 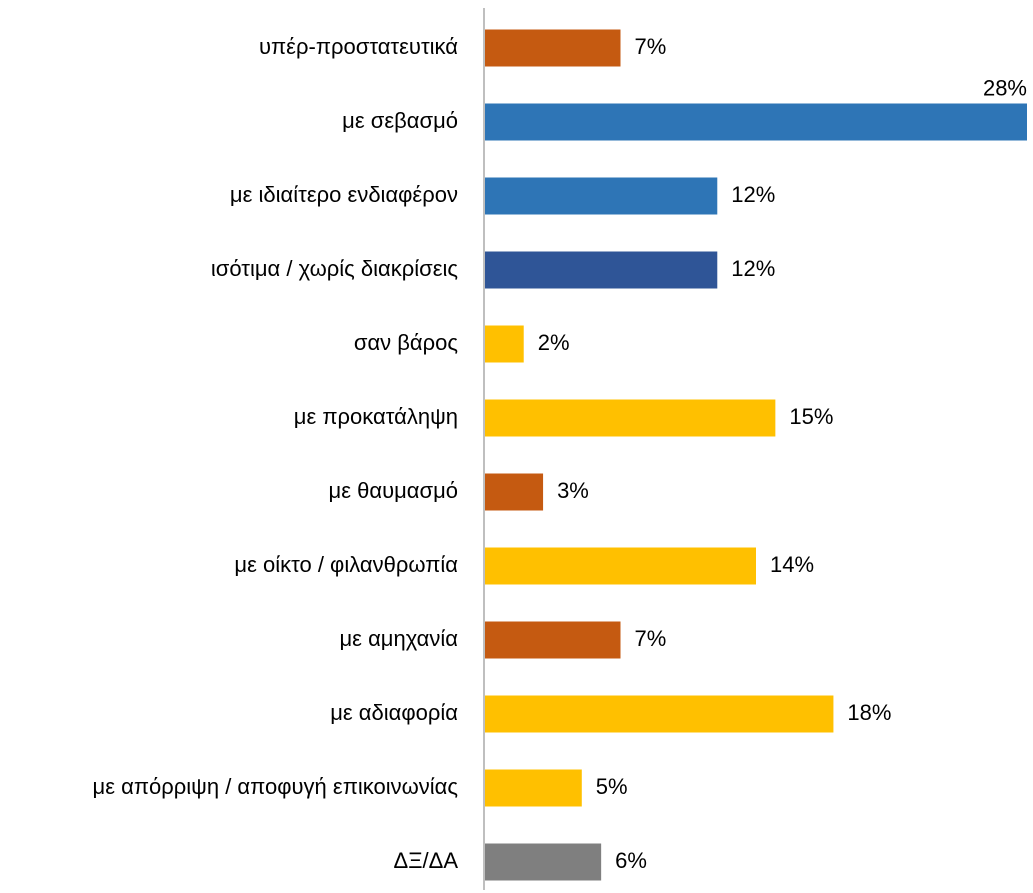 What do you see at coordinates (334, 268) in the screenshot?
I see `category-label: ισότιμα / χωρίς διακρίσεις` at bounding box center [334, 268].